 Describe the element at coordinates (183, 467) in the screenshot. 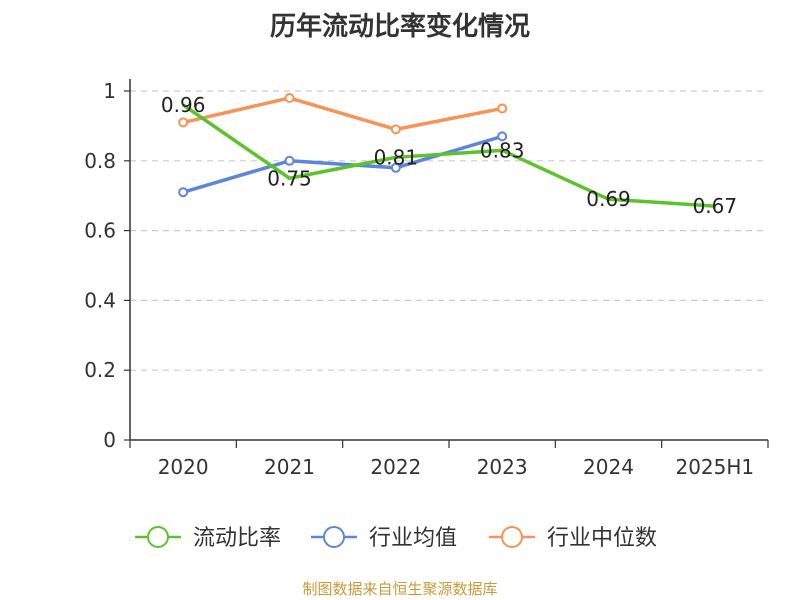

I see `x-tick-label: 2020` at that location.